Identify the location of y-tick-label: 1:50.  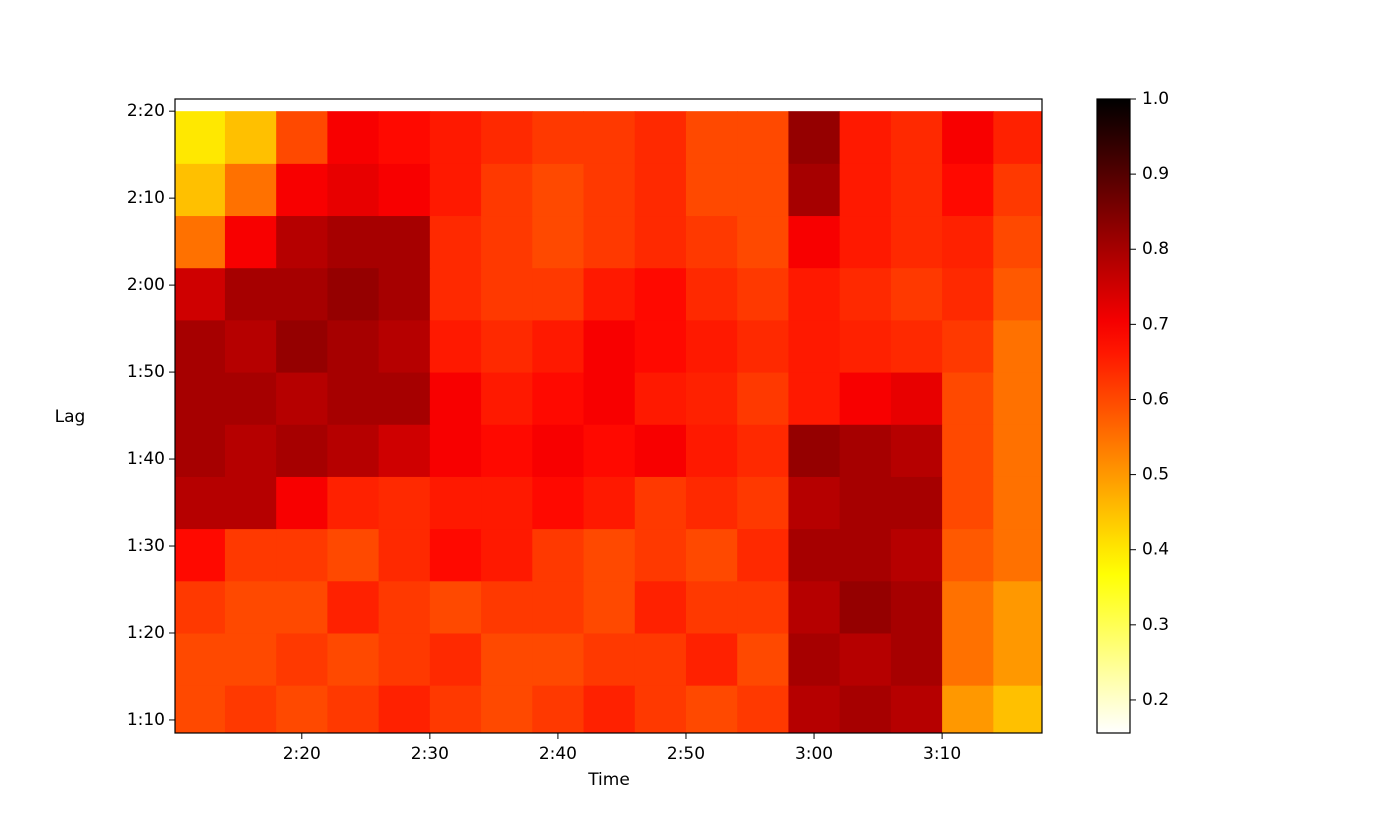
(146, 372).